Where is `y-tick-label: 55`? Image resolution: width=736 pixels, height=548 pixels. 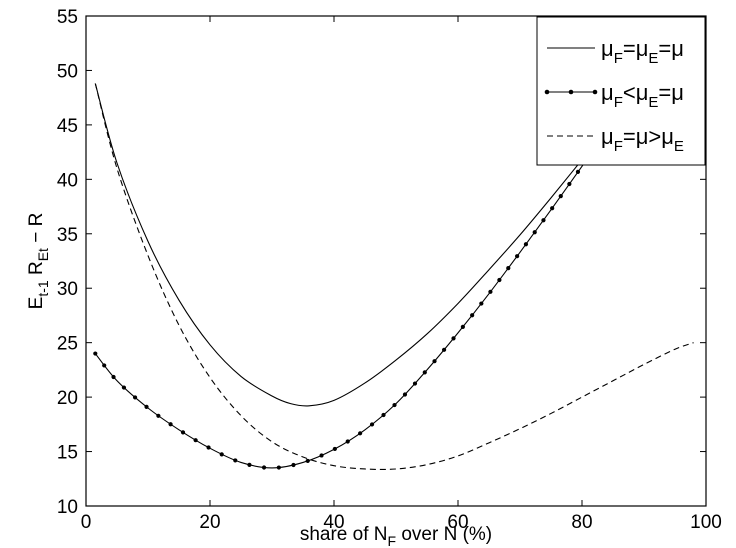 y-tick-label: 55 is located at coordinates (67, 17).